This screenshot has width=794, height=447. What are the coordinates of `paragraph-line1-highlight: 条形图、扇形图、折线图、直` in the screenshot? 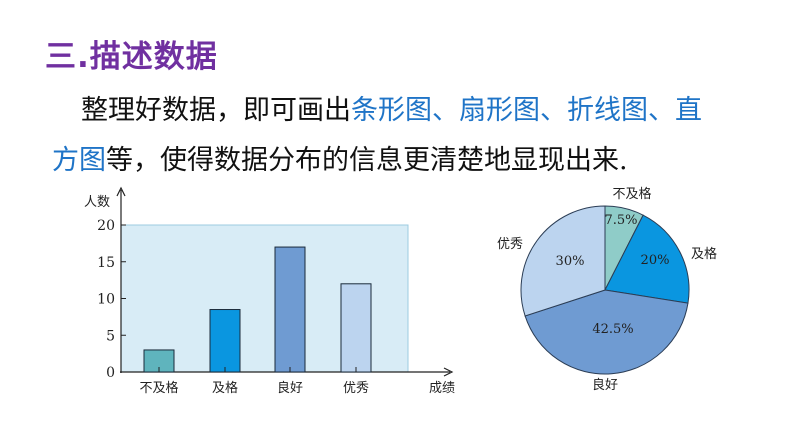 It's located at (526, 110).